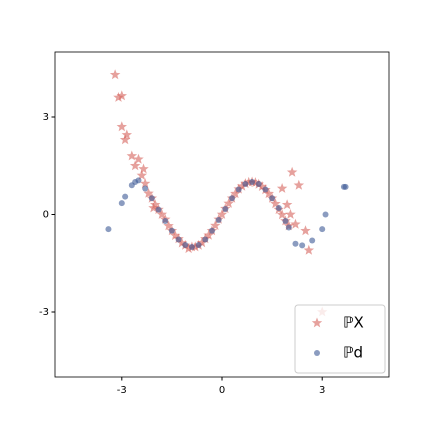 The image size is (432, 432). What do you see at coordinates (222, 390) in the screenshot?
I see `x-tick-label: 0` at bounding box center [222, 390].